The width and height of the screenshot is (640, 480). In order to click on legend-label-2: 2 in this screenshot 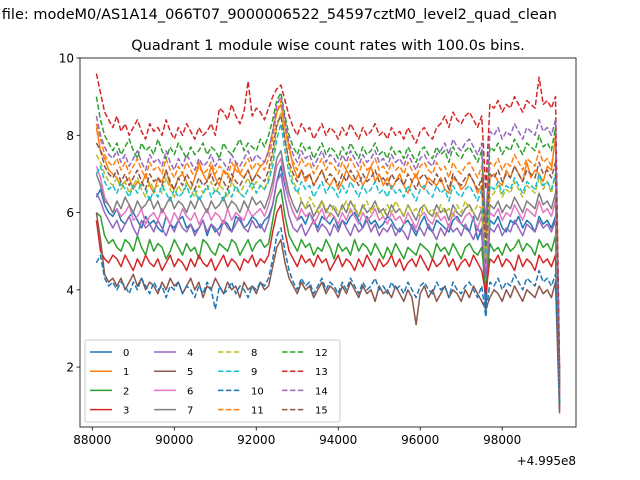, I will do `click(126, 391)`.